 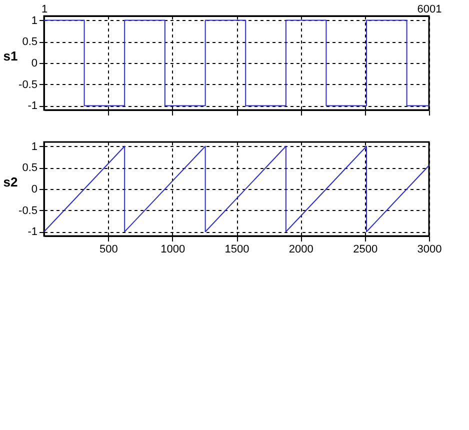 I want to click on x-tick-label: 2500, so click(x=365, y=250).